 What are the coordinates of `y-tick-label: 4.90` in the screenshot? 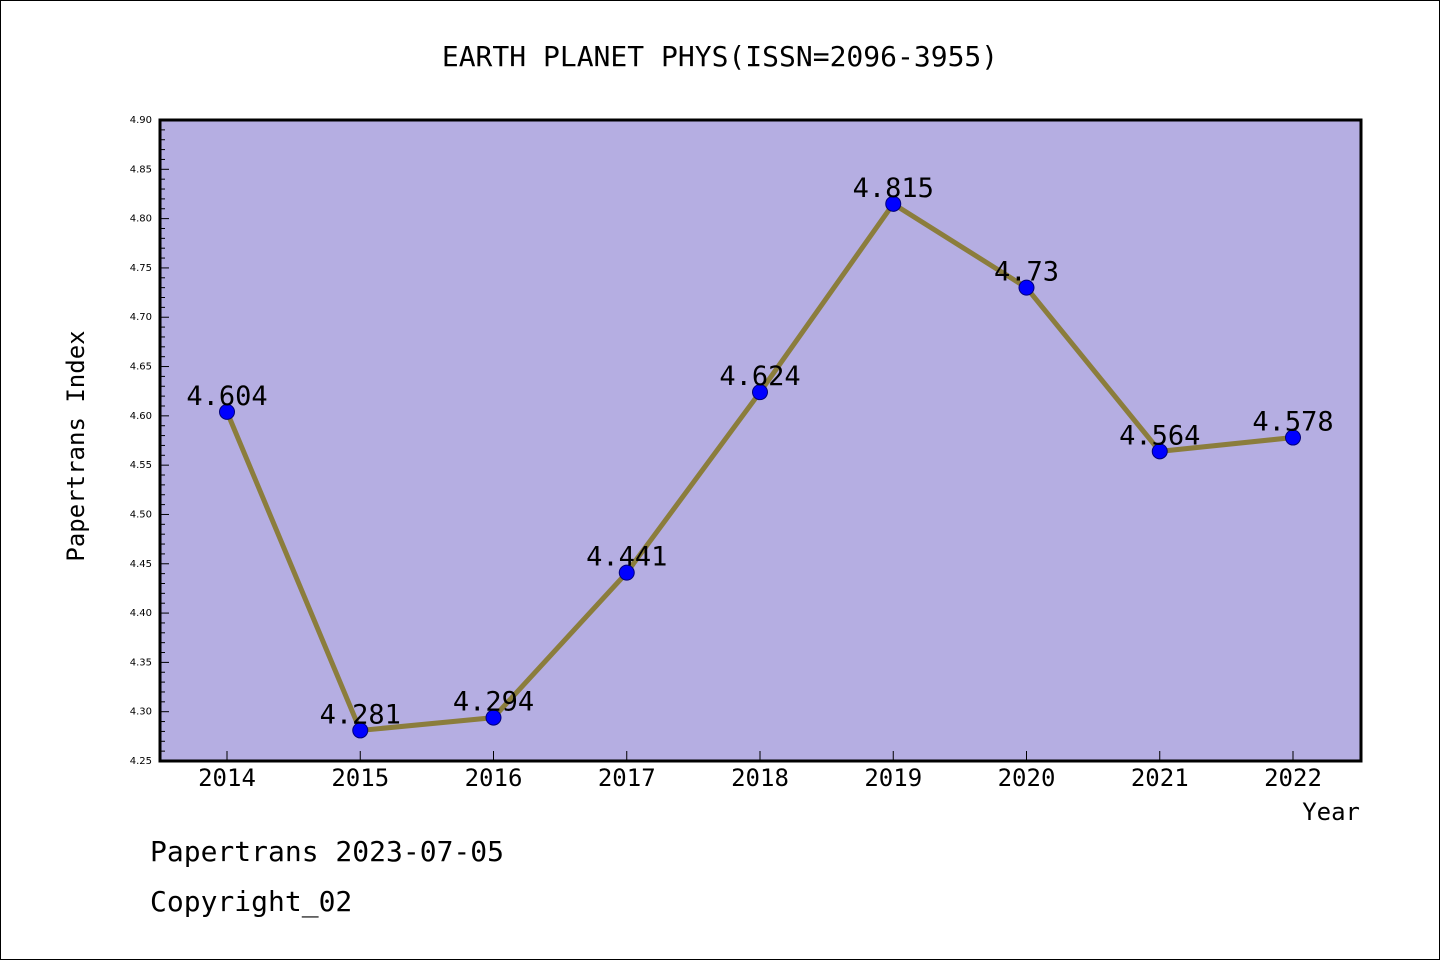 It's located at (141, 120).